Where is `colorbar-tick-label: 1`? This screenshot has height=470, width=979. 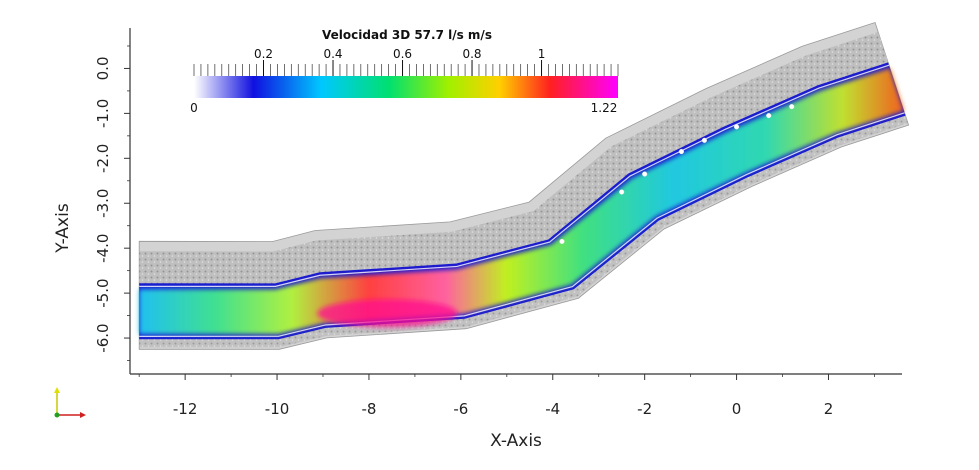
colorbar-tick-label: 1 is located at coordinates (542, 54).